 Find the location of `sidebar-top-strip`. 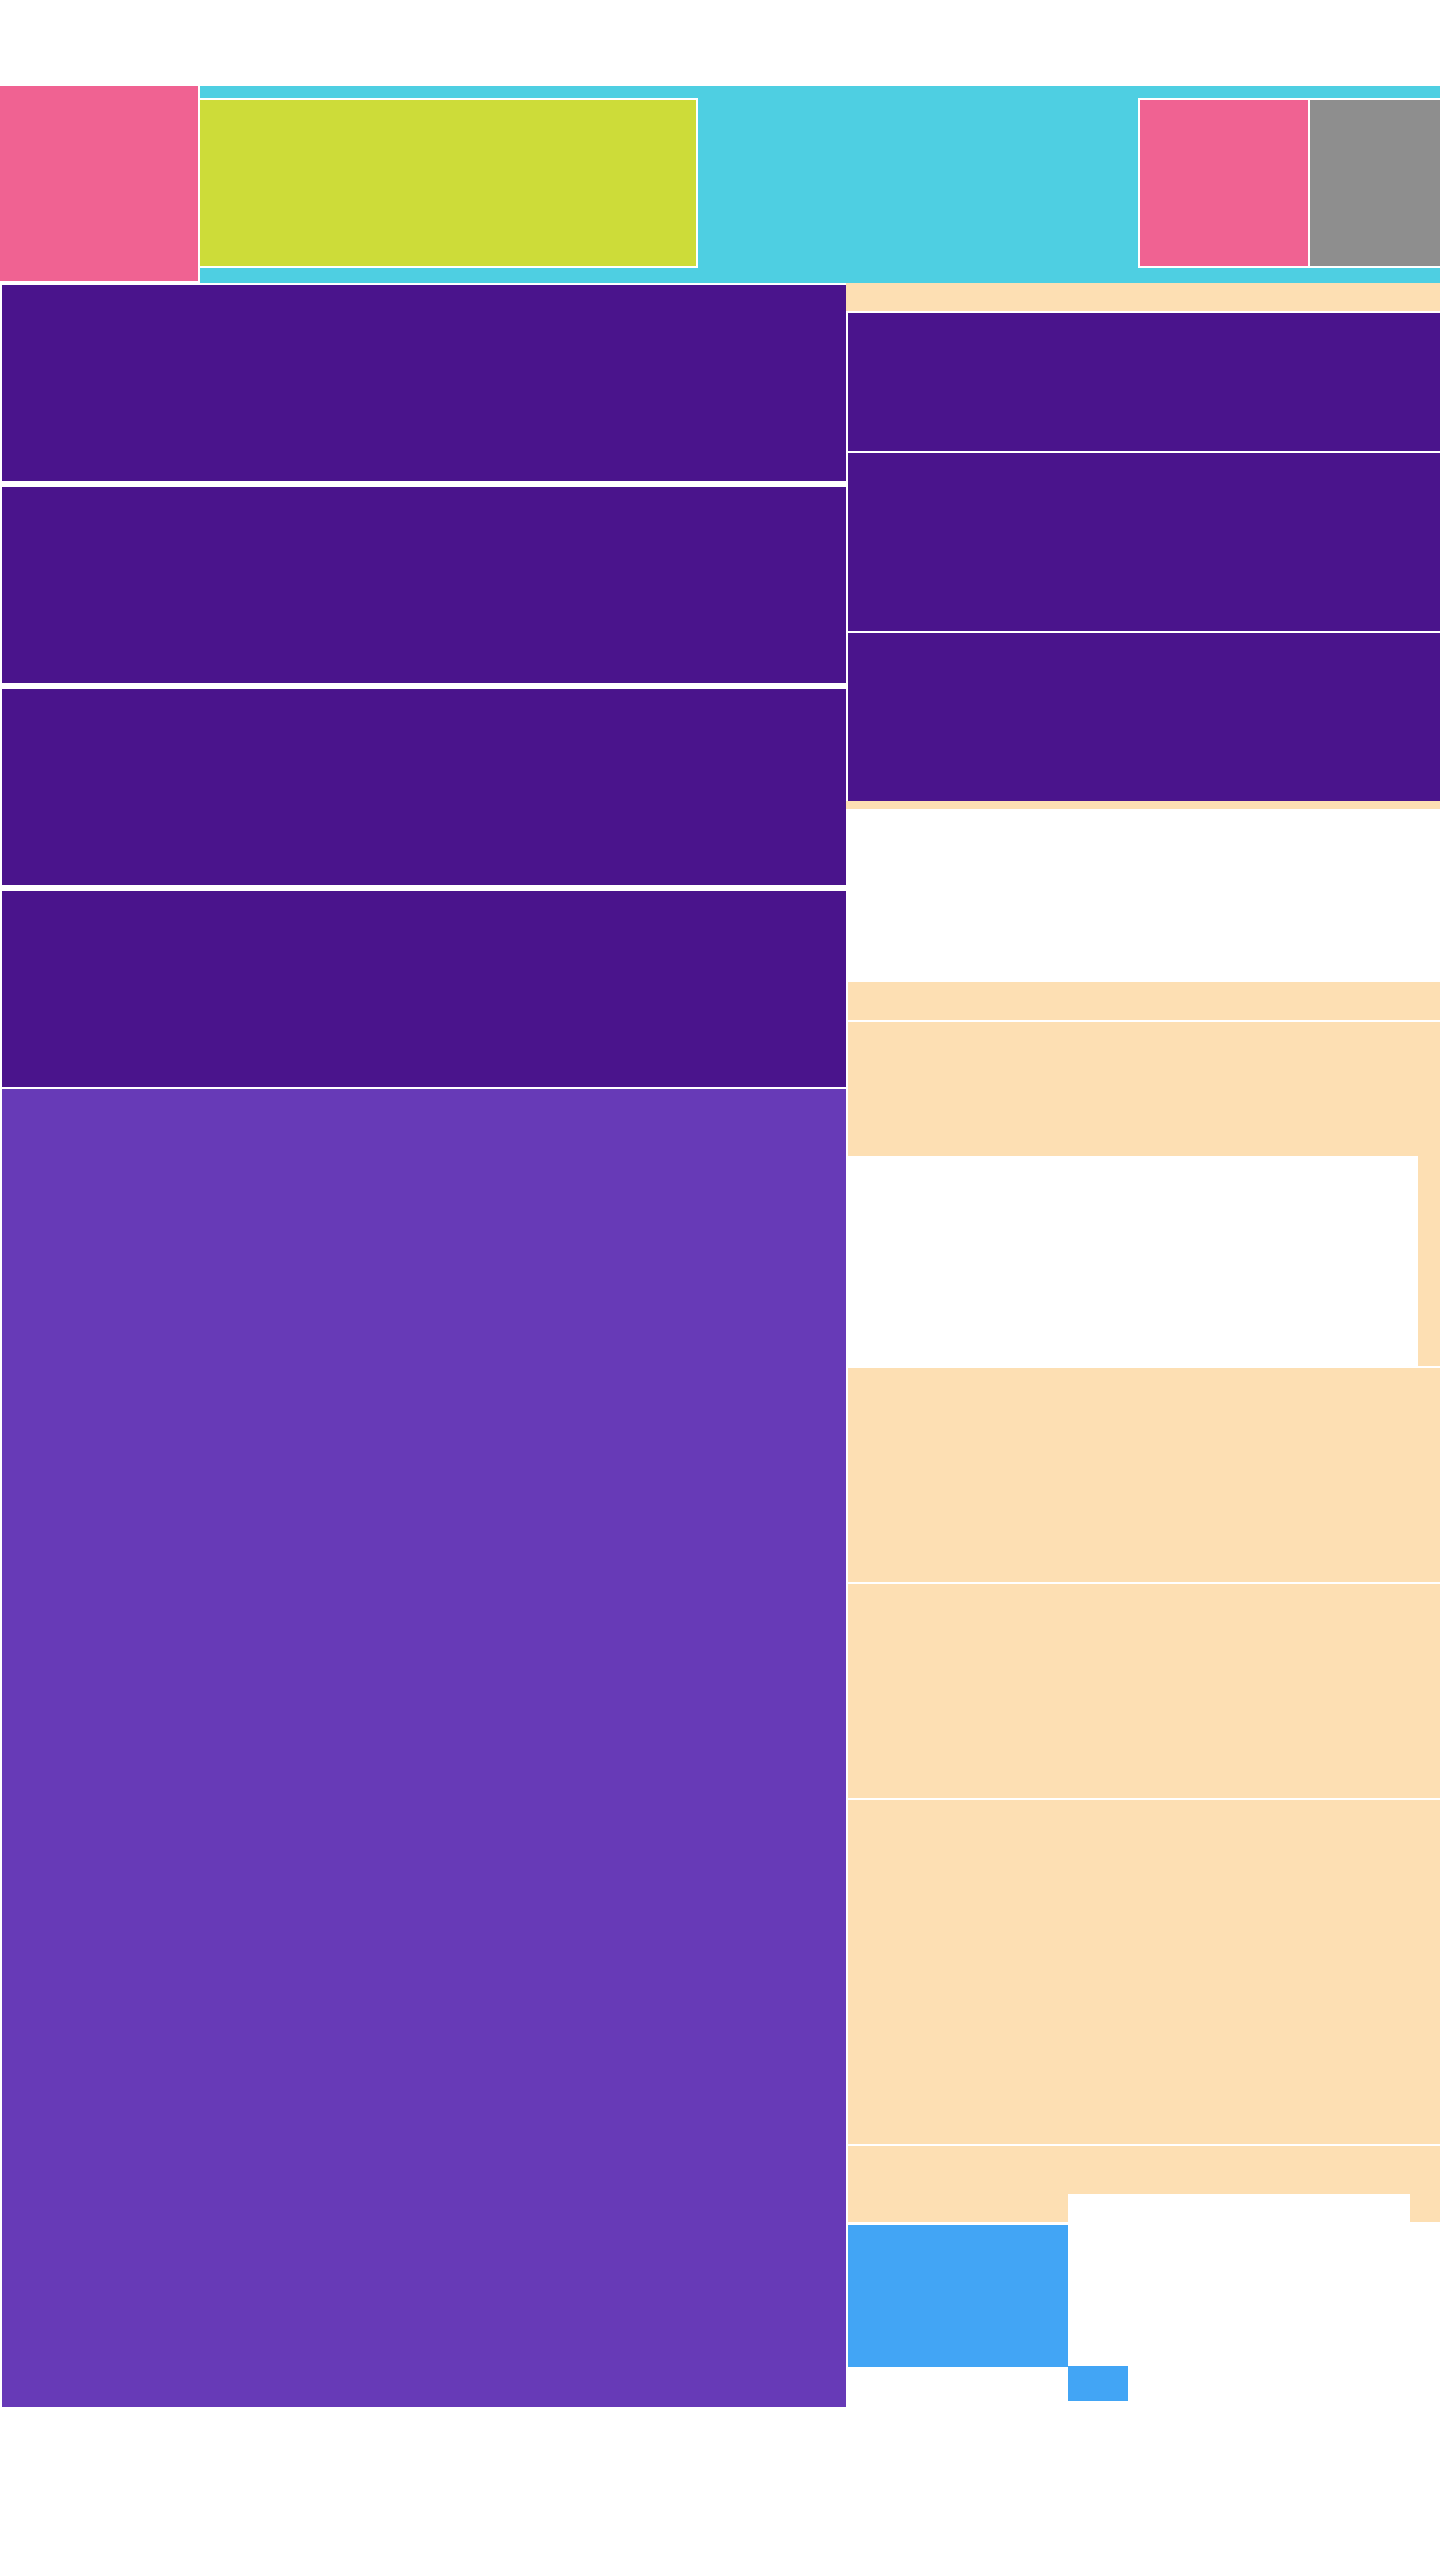

sidebar-top-strip is located at coordinates (1143, 298).